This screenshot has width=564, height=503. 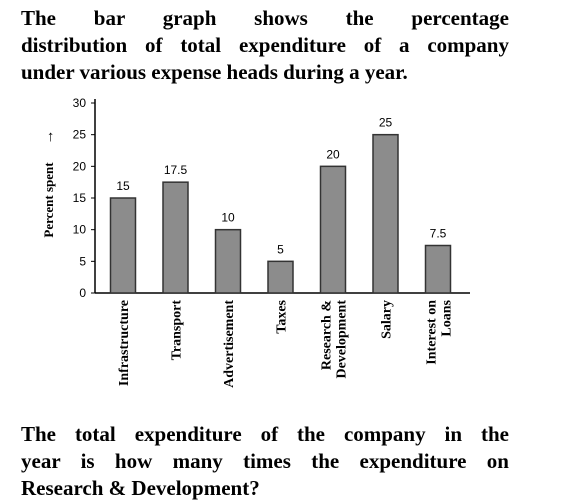 What do you see at coordinates (80, 166) in the screenshot?
I see `y-tick-label: 20` at bounding box center [80, 166].